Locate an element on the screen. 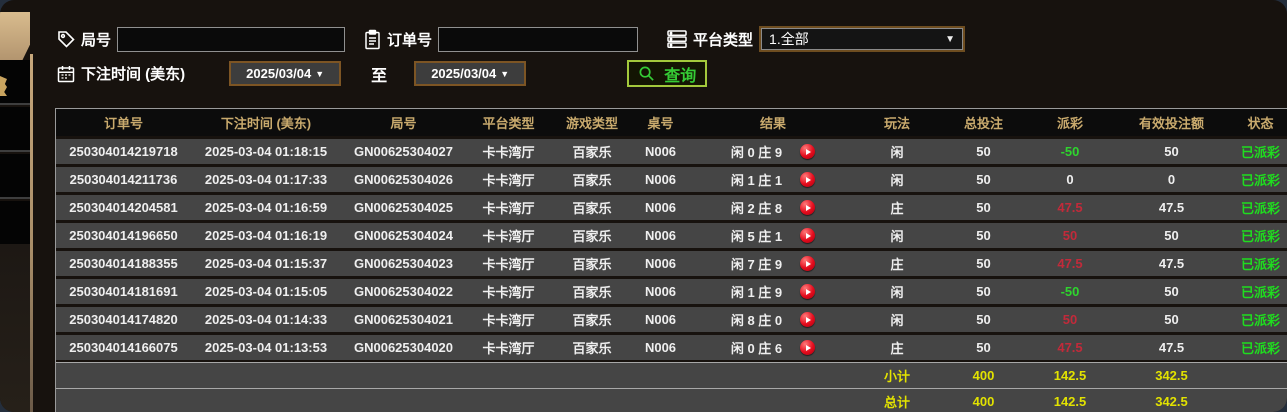 The height and width of the screenshot is (412, 1287). cell-result: 闲 0 庄 6 is located at coordinates (773, 347).